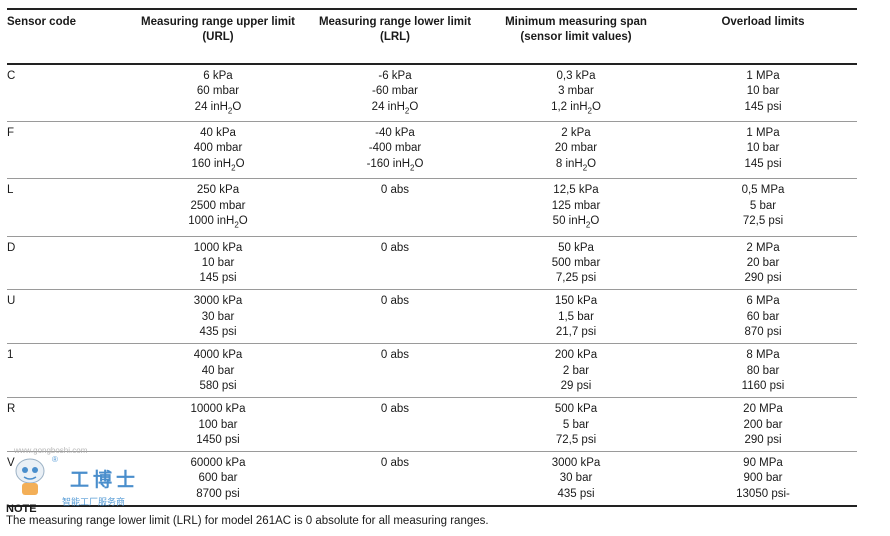 The width and height of the screenshot is (890, 536). I want to click on overload-cell: 6 MPa 60 bar 870 psi, so click(763, 317).